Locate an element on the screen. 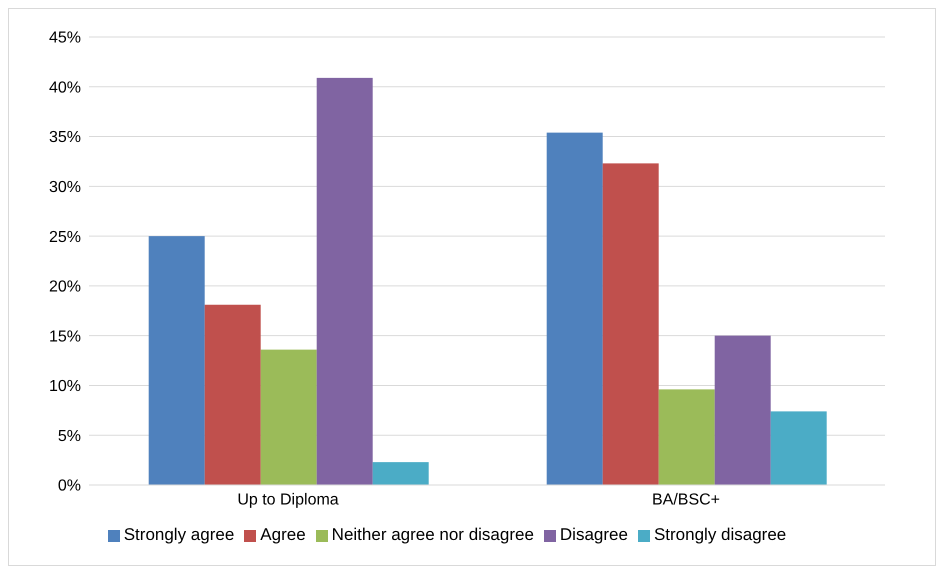 This screenshot has height=574, width=944. y-tick-label: 35% is located at coordinates (64, 137).